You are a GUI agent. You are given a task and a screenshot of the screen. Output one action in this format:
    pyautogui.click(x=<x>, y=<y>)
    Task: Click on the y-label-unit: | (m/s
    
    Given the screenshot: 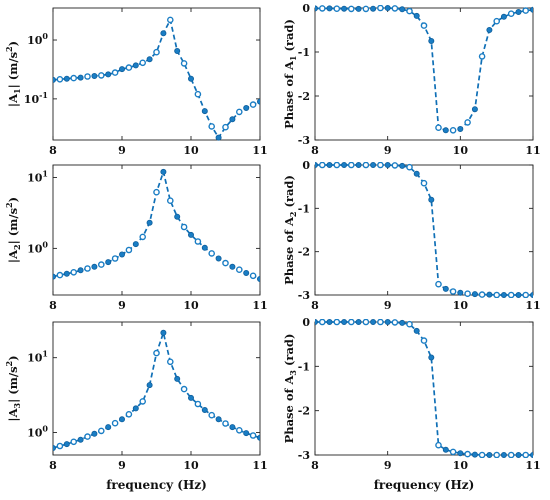 What is the action you would take?
    pyautogui.click(x=13, y=226)
    